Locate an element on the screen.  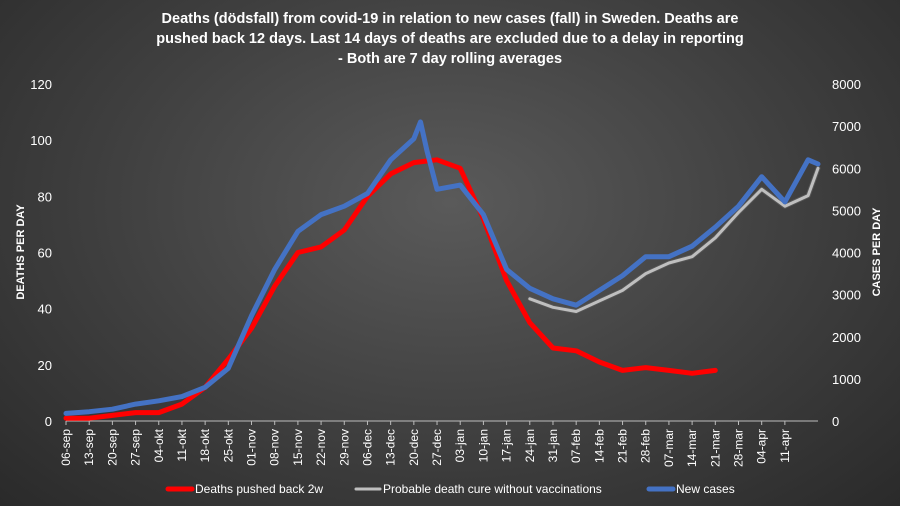
x-tick-label-30: 04-apr is located at coordinates (762, 446).